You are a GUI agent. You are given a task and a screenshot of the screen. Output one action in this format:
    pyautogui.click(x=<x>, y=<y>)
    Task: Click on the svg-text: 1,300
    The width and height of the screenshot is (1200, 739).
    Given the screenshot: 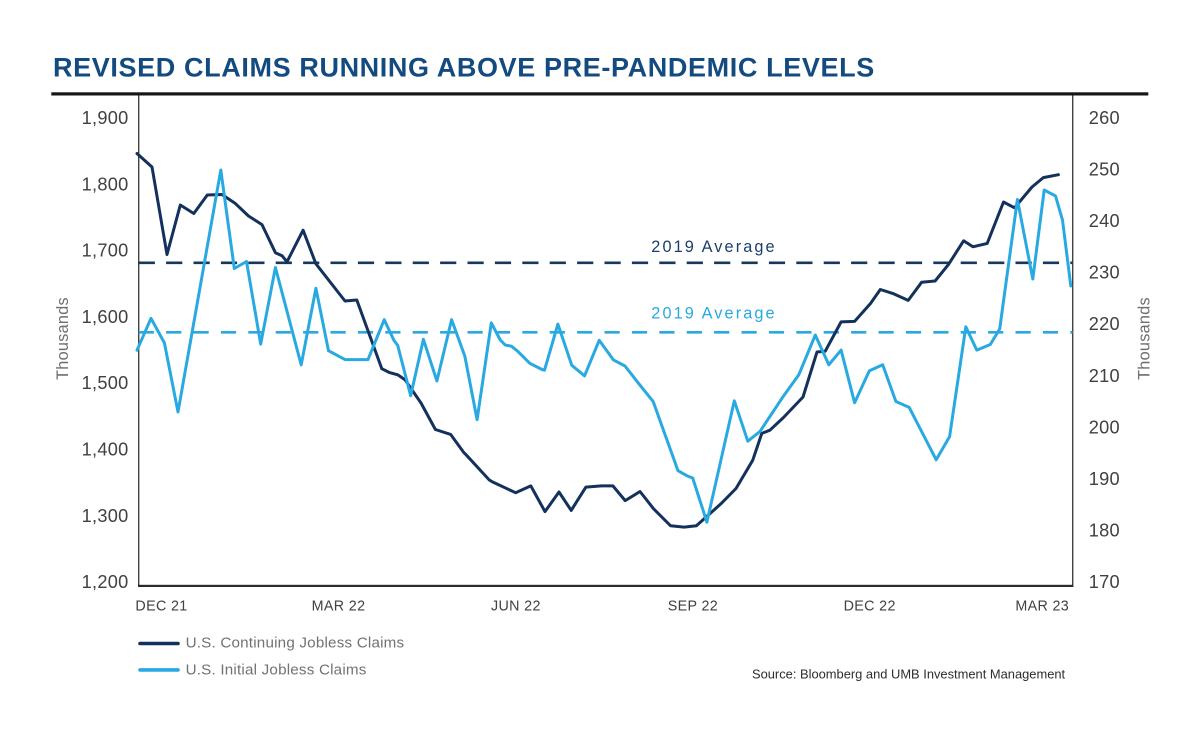 What is the action you would take?
    pyautogui.click(x=105, y=516)
    